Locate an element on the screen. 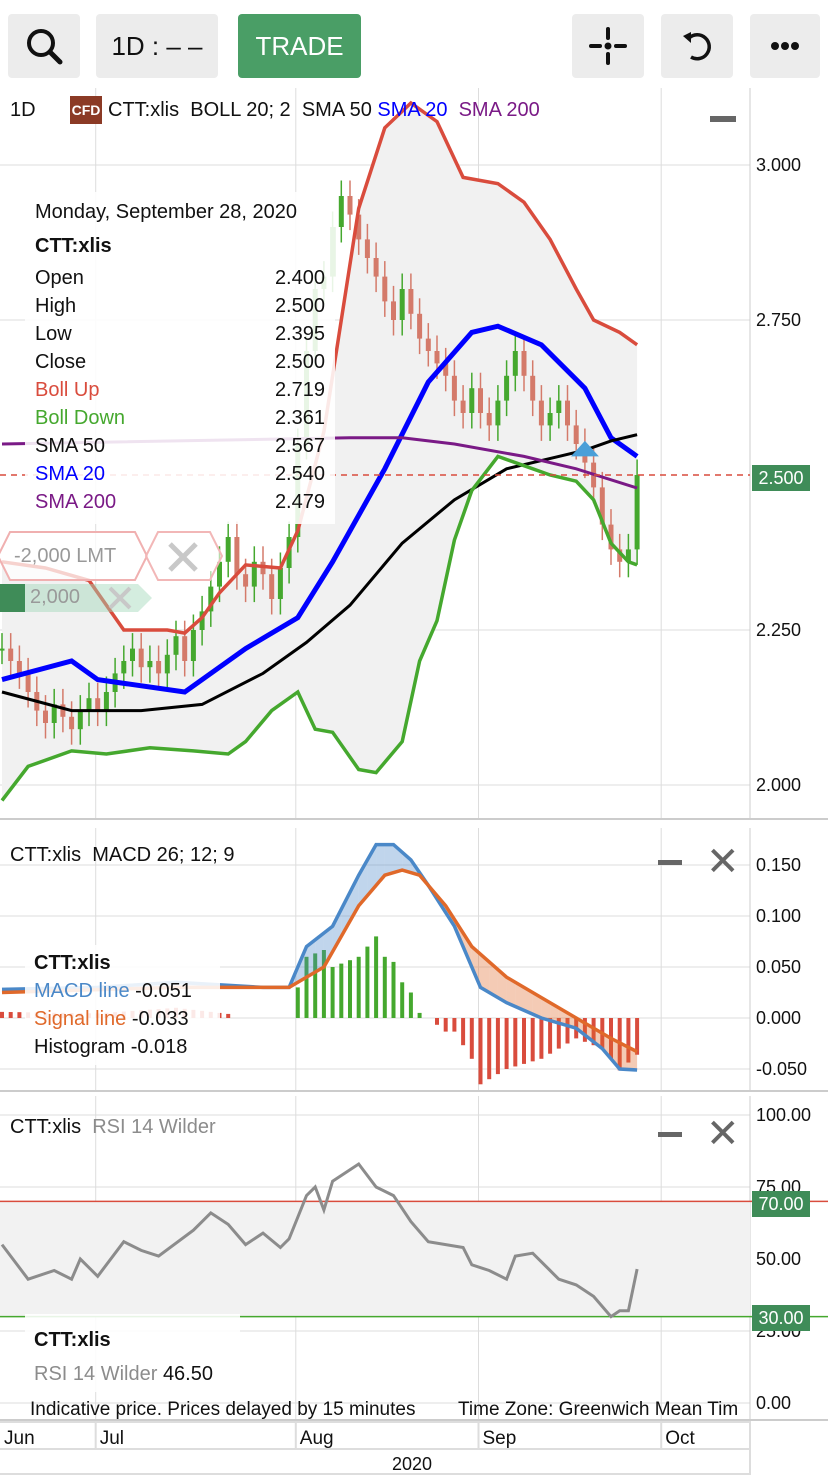  tooltip-value: 2.395 is located at coordinates (299, 334).